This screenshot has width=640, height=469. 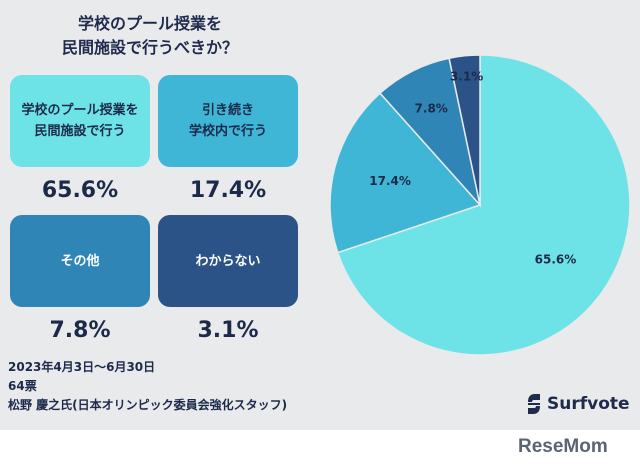 What do you see at coordinates (556, 259) in the screenshot?
I see `pie-slice-public-facility-label: 65.6%` at bounding box center [556, 259].